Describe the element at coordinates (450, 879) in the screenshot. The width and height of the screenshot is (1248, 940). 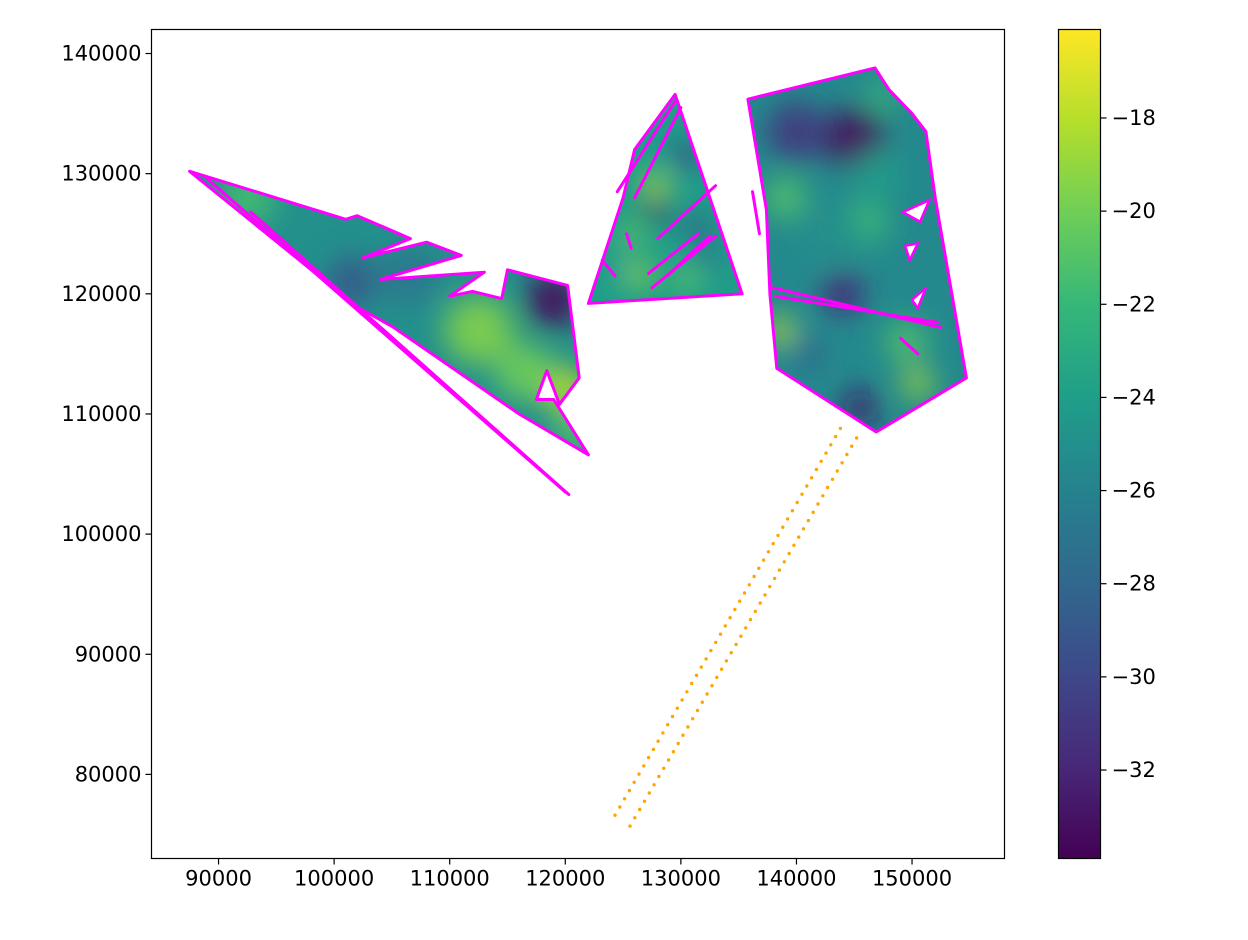
I see `x-tick-label: 110000` at that location.